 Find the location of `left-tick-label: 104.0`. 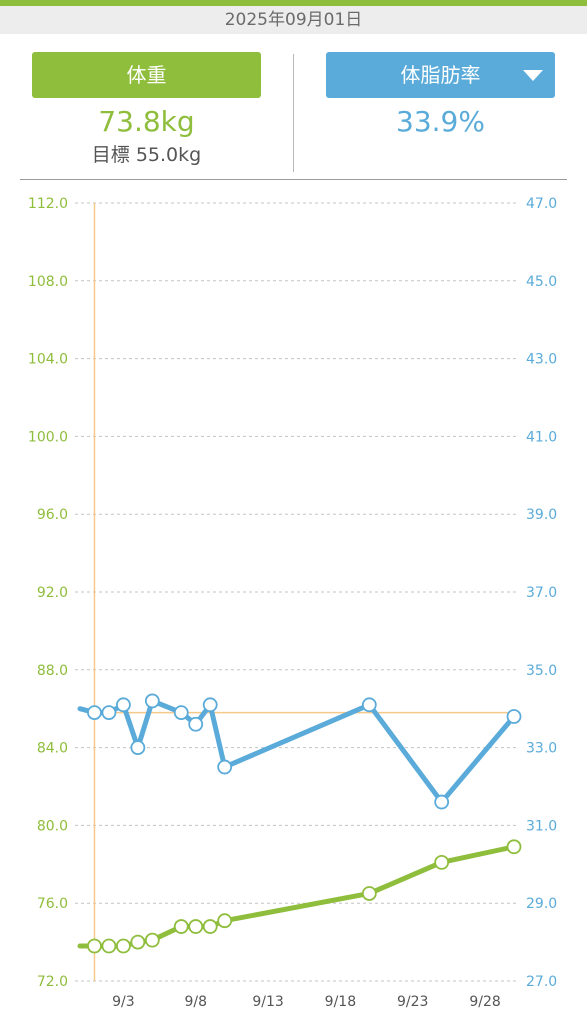

left-tick-label: 104.0 is located at coordinates (48, 360).